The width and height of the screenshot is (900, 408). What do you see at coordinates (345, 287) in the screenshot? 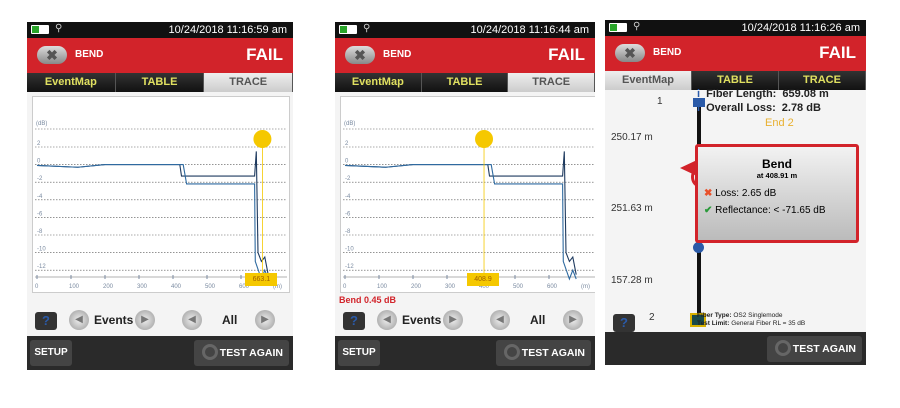
I see `x-tick-label: 0` at bounding box center [345, 287].